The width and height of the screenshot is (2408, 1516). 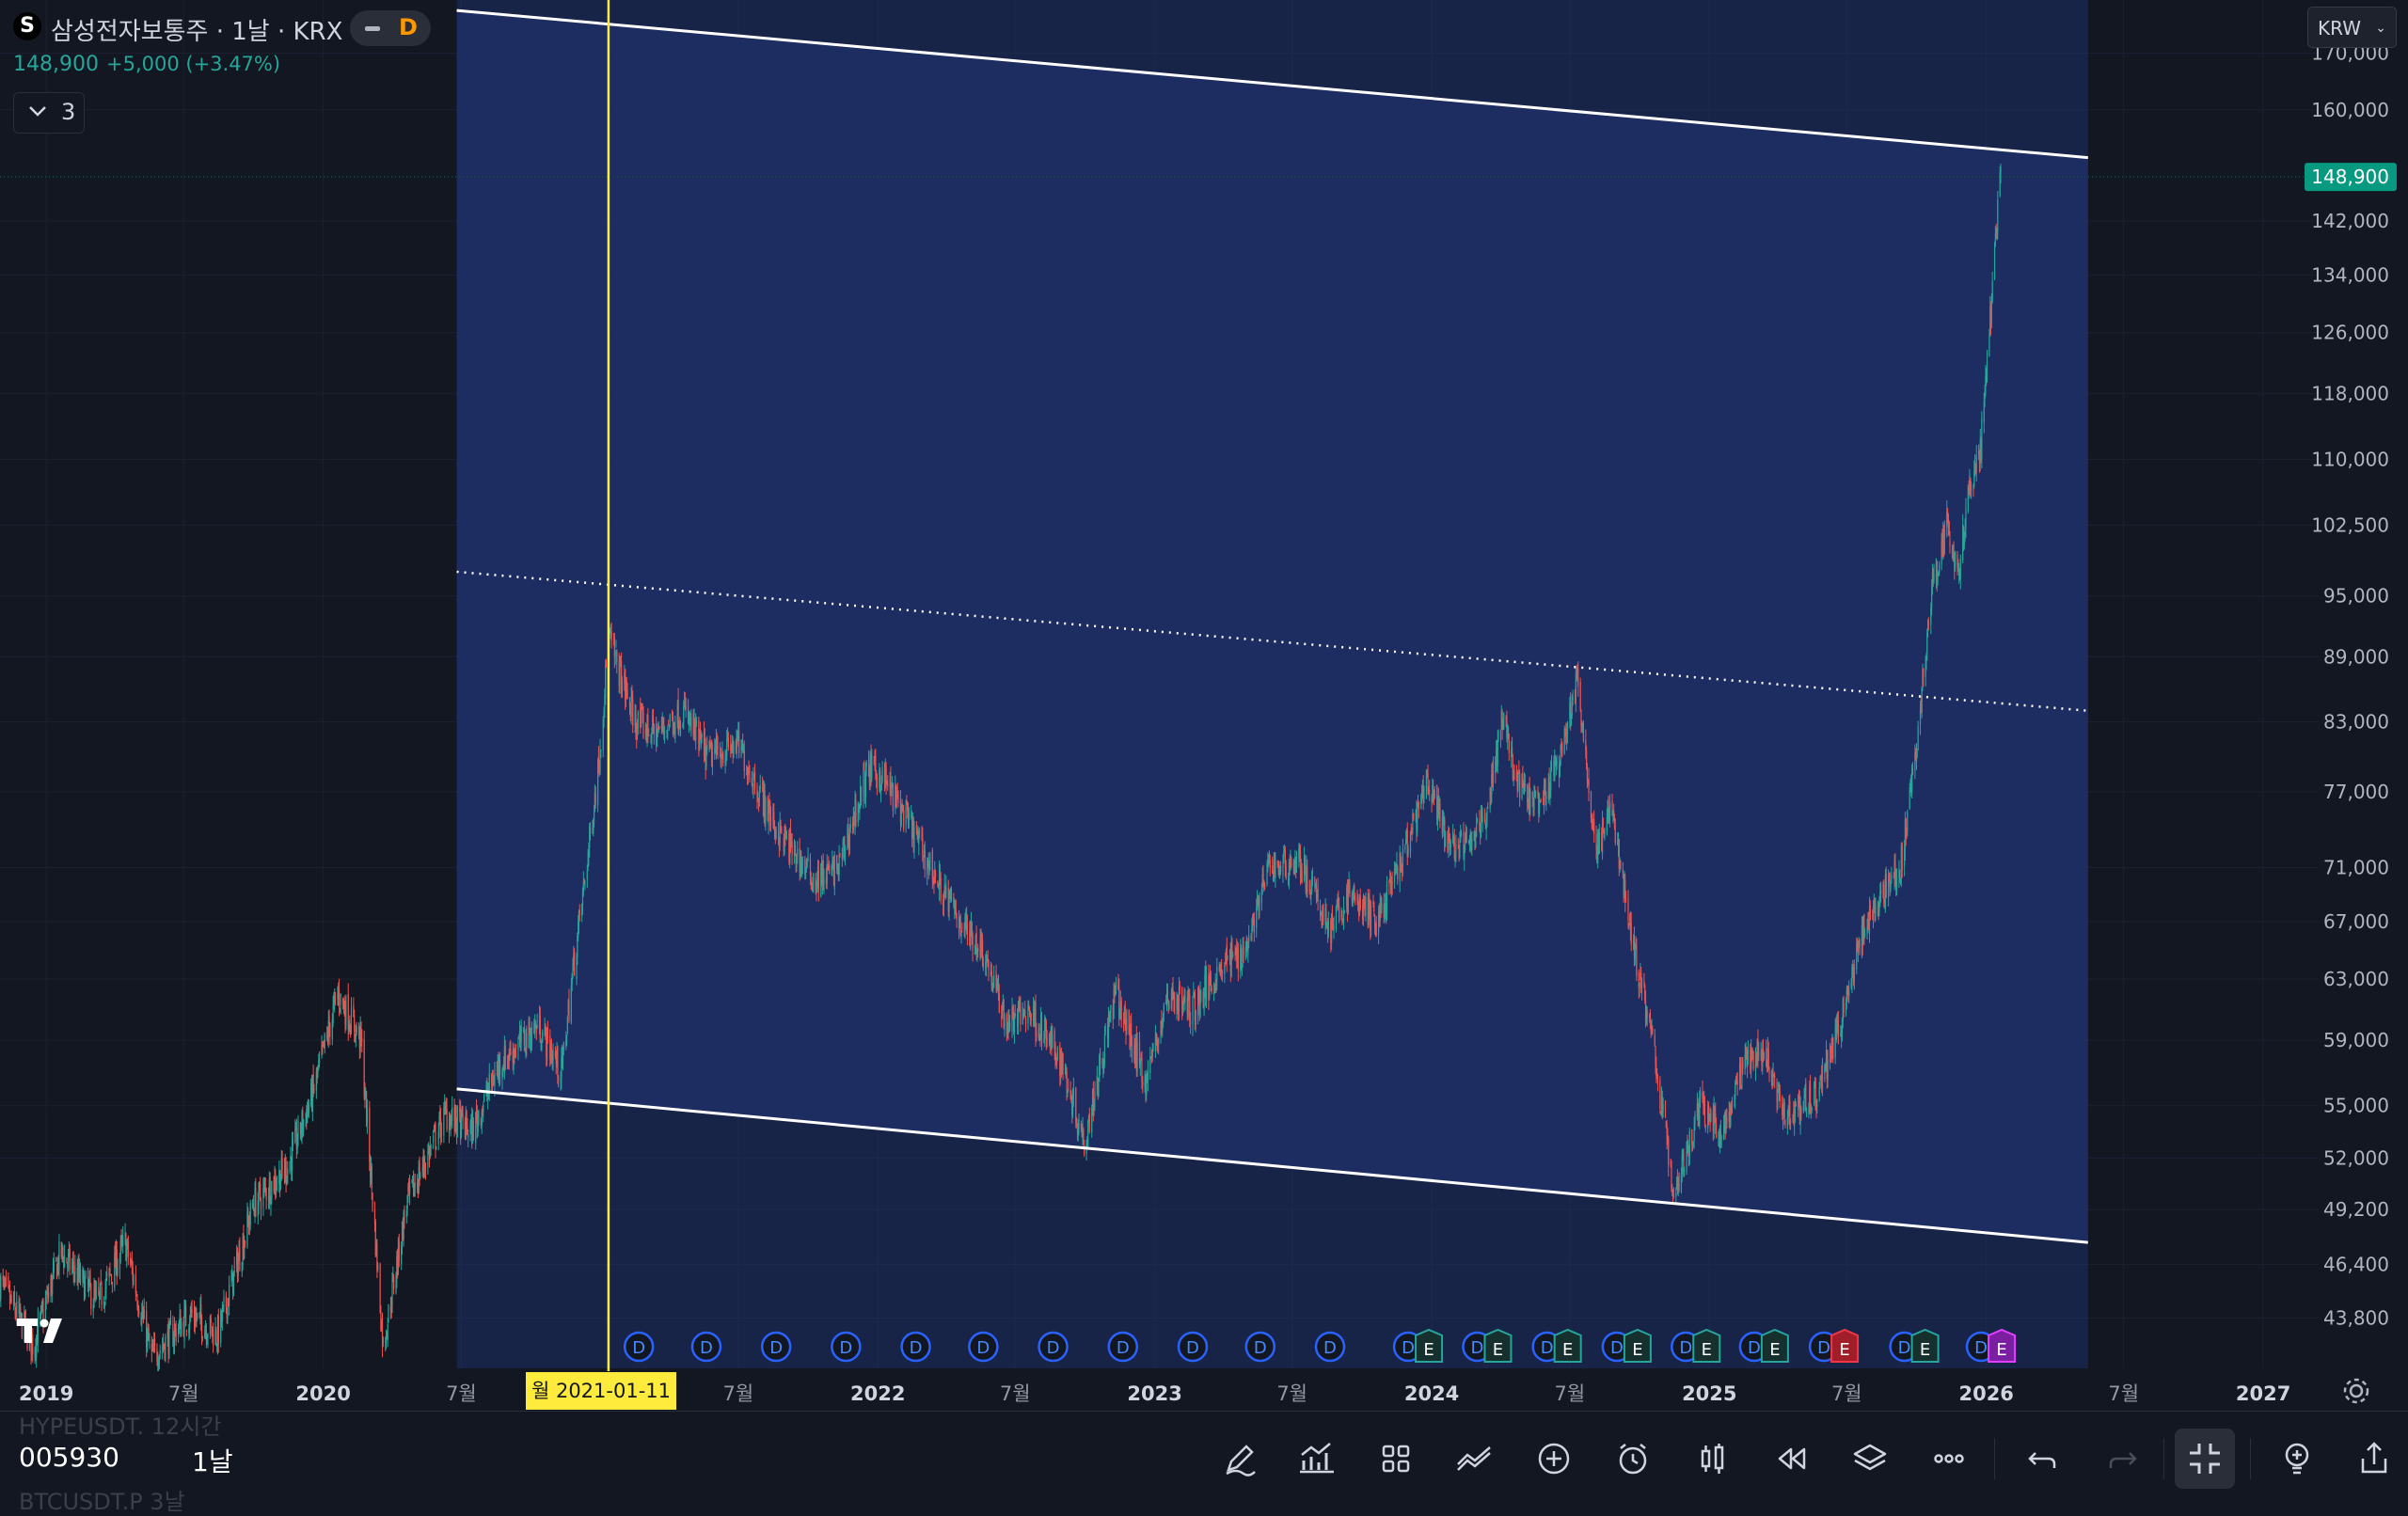 What do you see at coordinates (2043, 1458) in the screenshot?
I see `undo-icon` at bounding box center [2043, 1458].